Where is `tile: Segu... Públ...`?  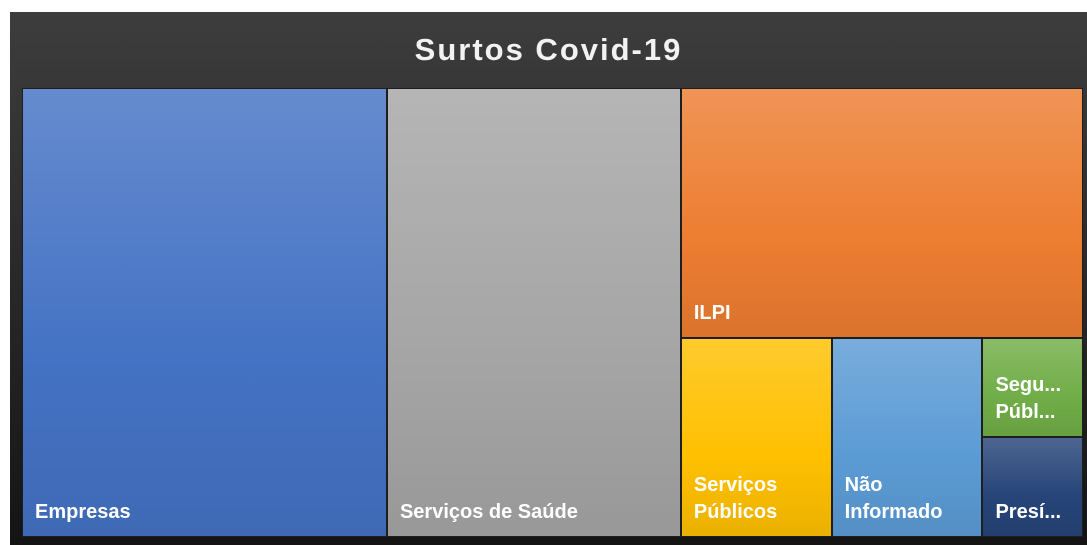
tile: Segu... Públ... is located at coordinates (1032, 387).